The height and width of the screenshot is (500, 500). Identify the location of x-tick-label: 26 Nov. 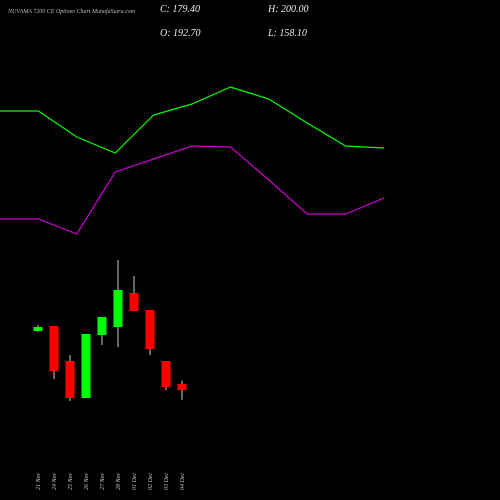
(87, 481).